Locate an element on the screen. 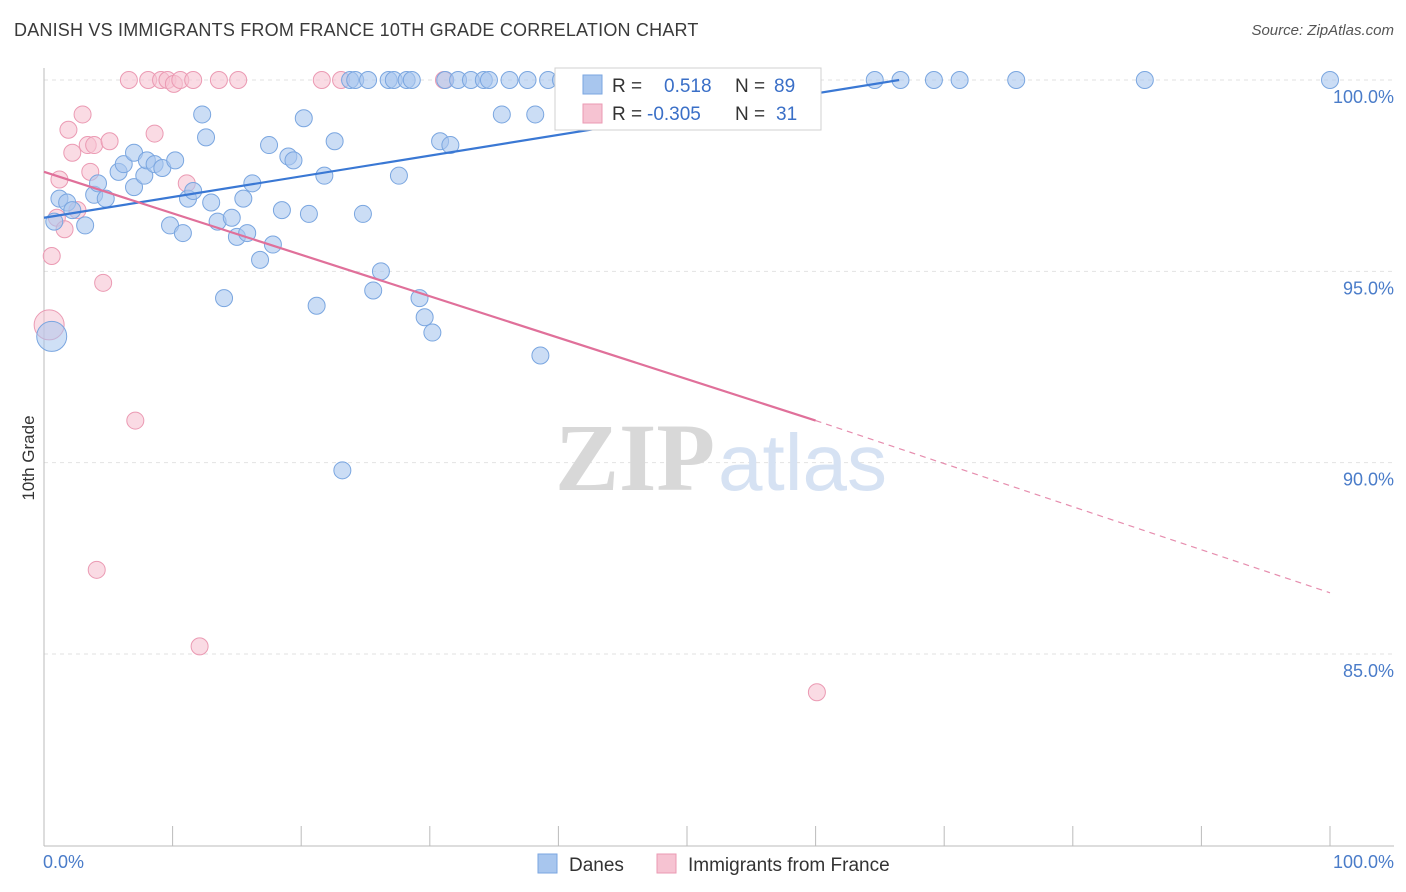 The image size is (1406, 892). danes-point-large is located at coordinates (52, 336).